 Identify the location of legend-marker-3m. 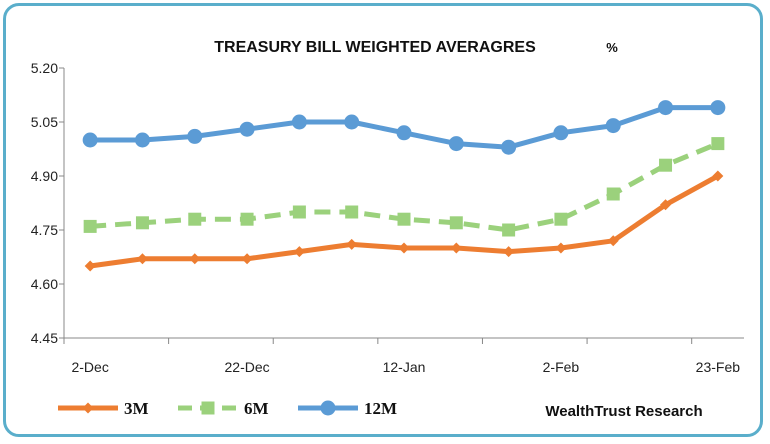
(88, 408).